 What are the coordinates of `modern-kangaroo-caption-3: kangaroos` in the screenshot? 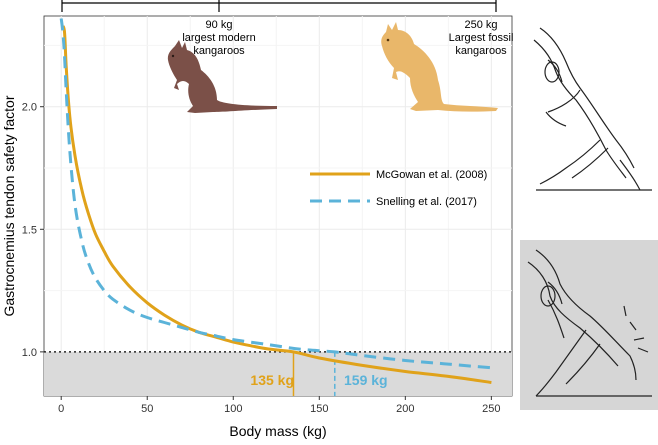 It's located at (219, 51).